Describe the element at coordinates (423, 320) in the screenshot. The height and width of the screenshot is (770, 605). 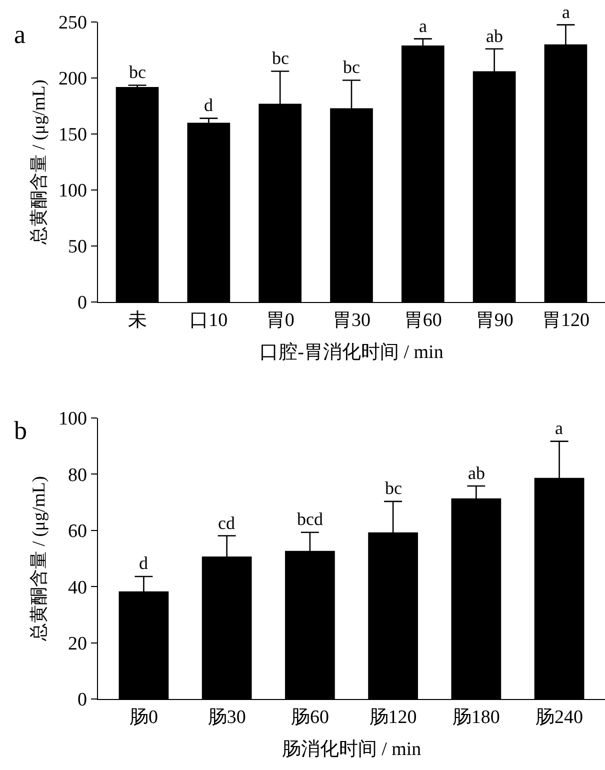
I see `x-tick-label: 胃60` at that location.